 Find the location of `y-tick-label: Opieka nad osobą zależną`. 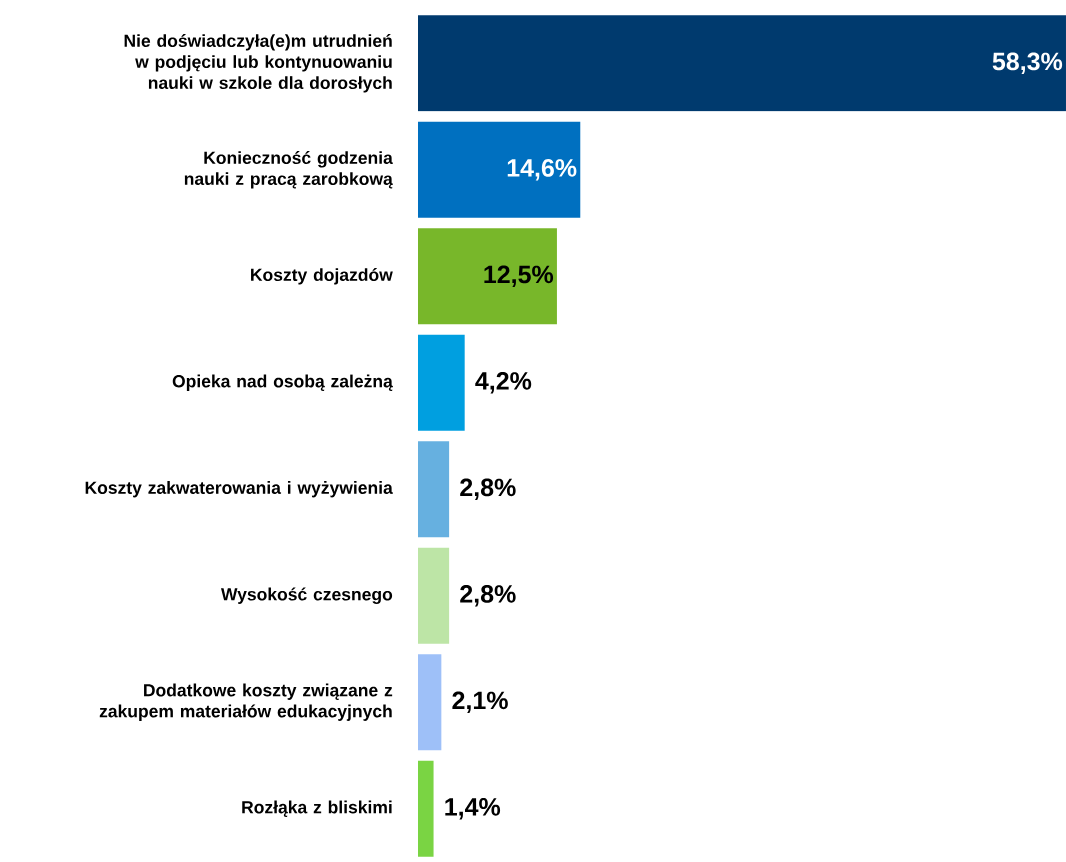

y-tick-label: Opieka nad osobą zależną is located at coordinates (282, 382).